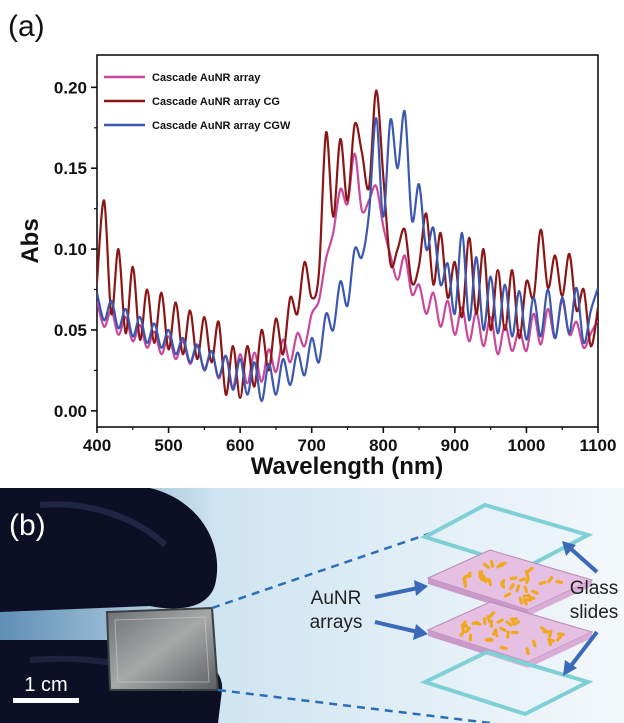 Image resolution: width=624 pixels, height=723 pixels. What do you see at coordinates (46, 700) in the screenshot?
I see `scale-bar` at bounding box center [46, 700].